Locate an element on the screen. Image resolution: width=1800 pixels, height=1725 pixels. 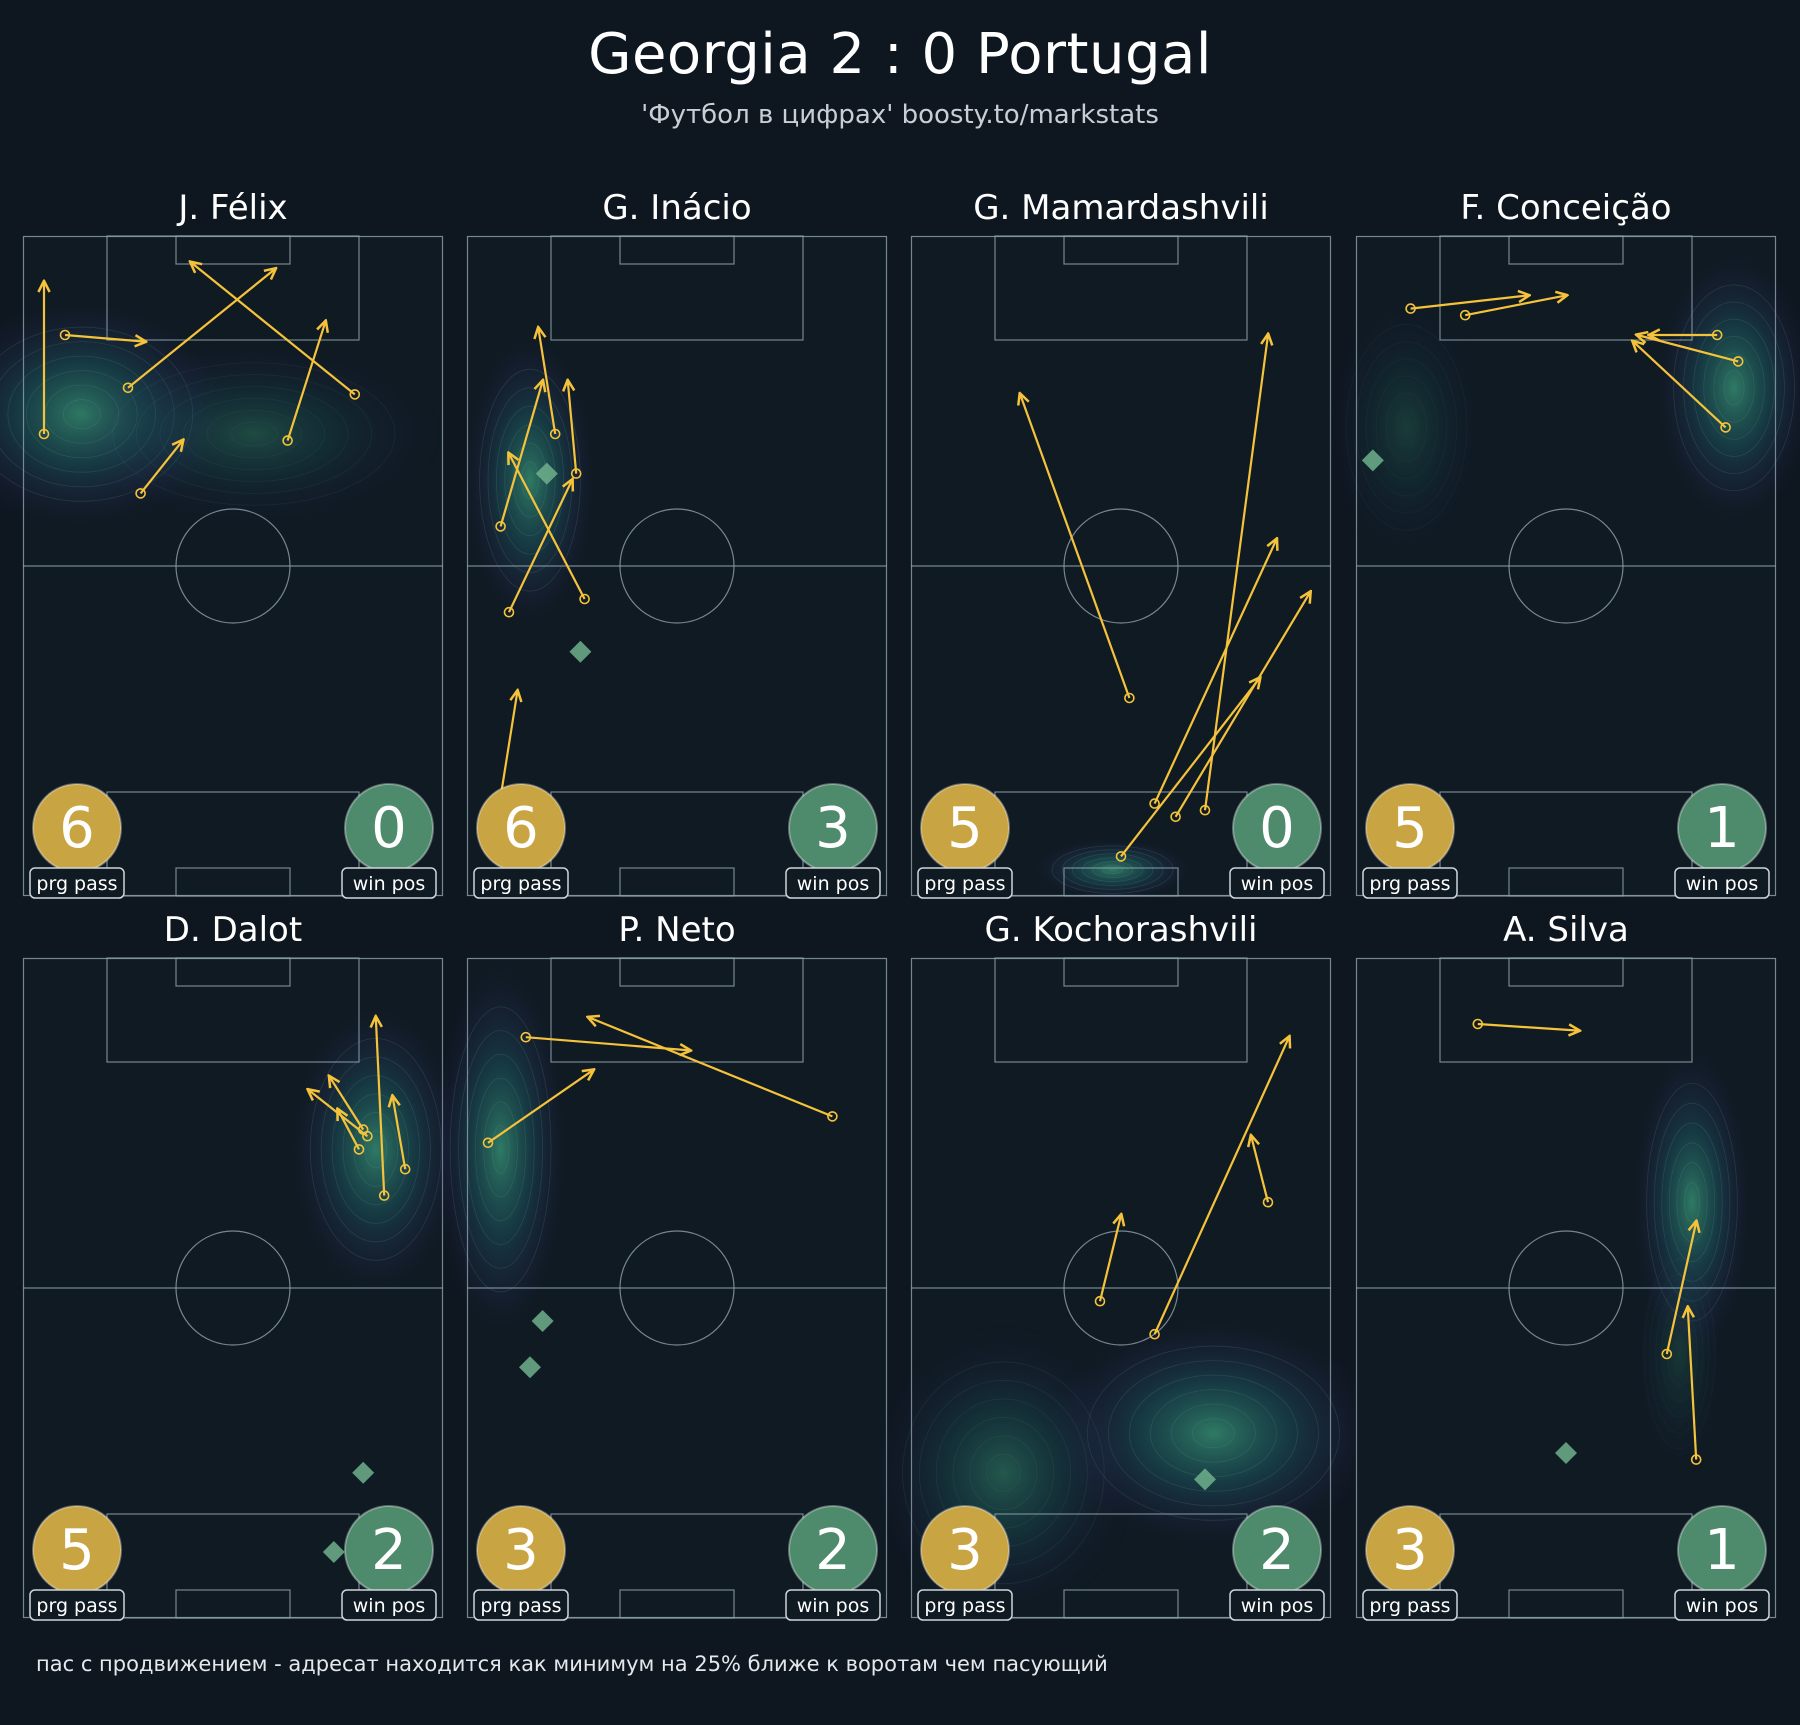
win-pos-badge-value: 3 is located at coordinates (833, 828).